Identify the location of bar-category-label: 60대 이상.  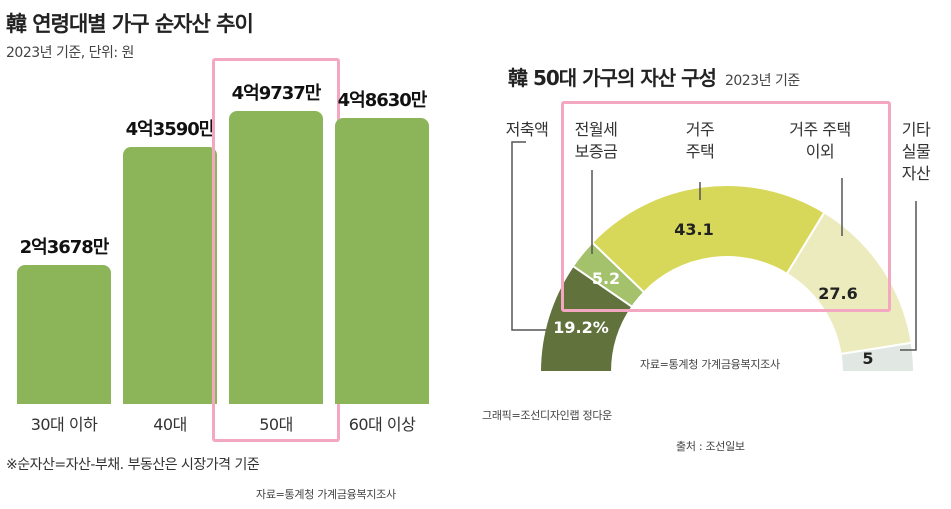
(382, 424).